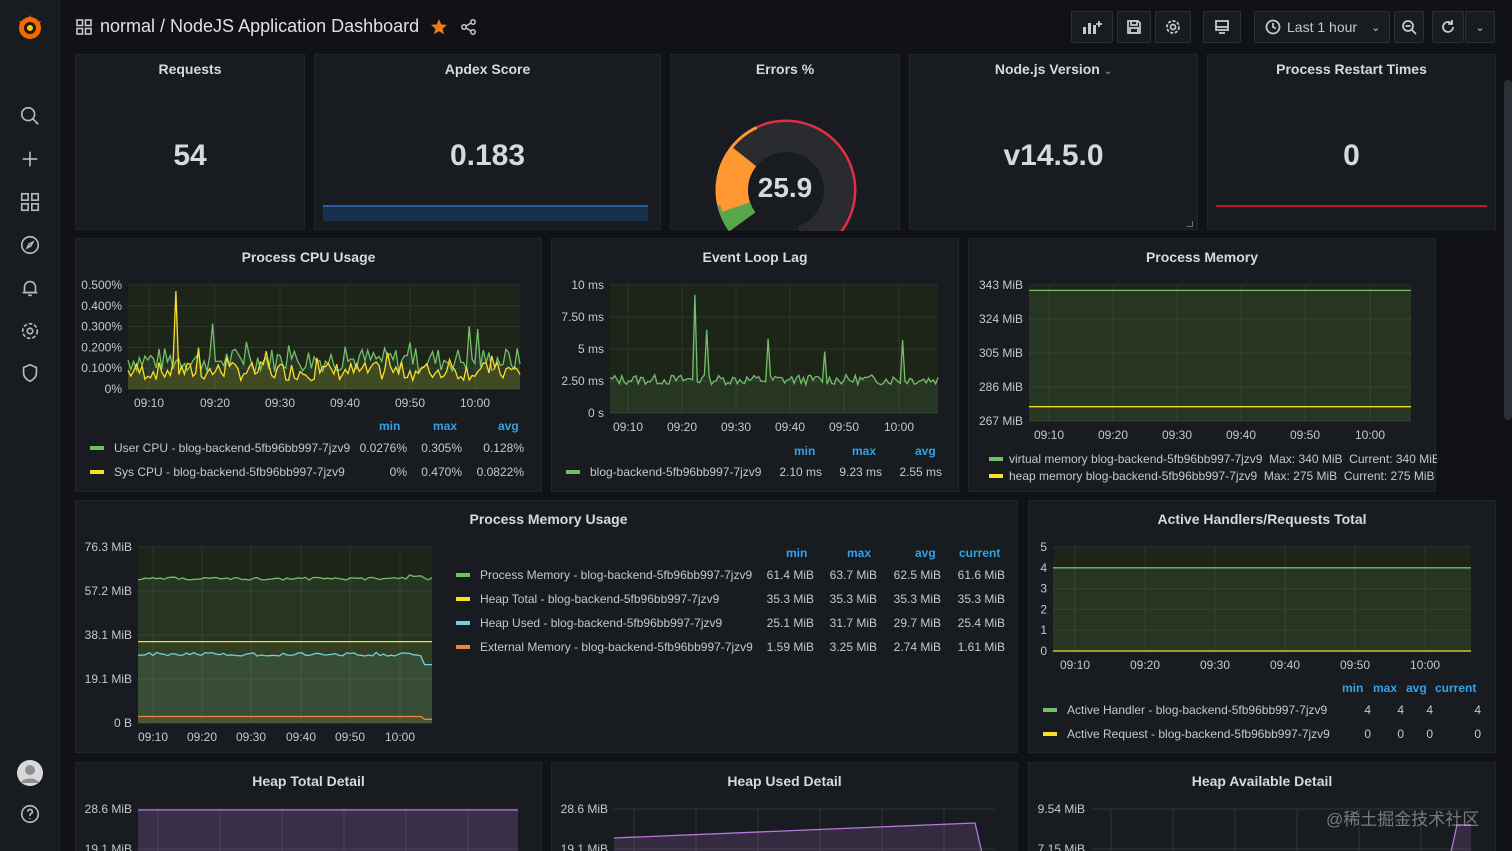  I want to click on tv-mode-button, so click(1222, 27).